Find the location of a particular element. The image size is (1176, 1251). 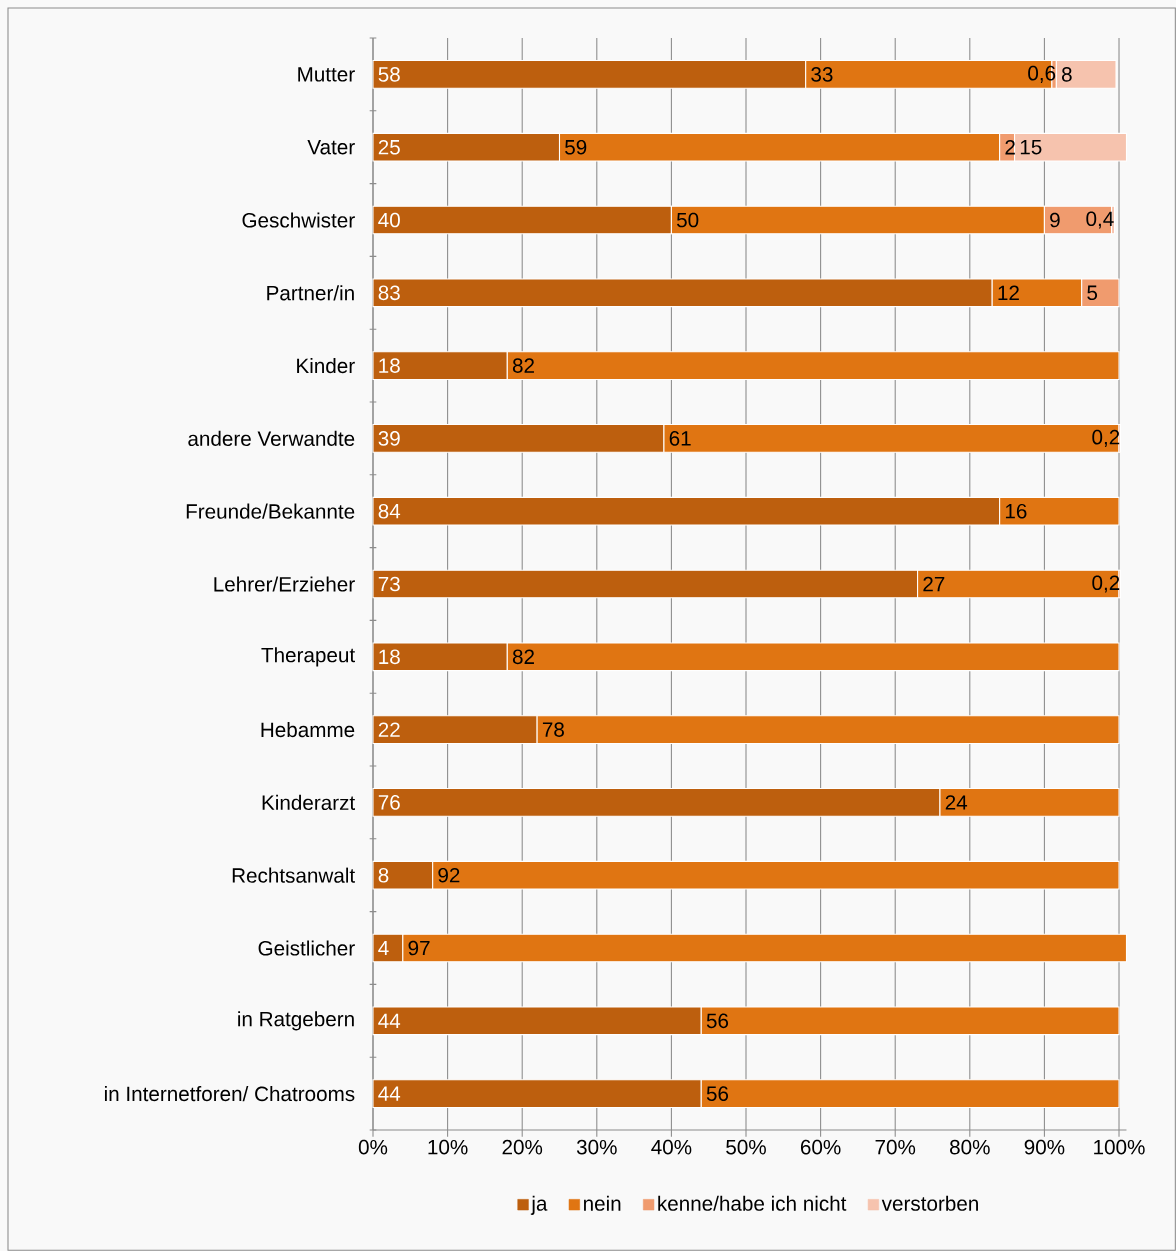

data-label: 27 is located at coordinates (934, 584).